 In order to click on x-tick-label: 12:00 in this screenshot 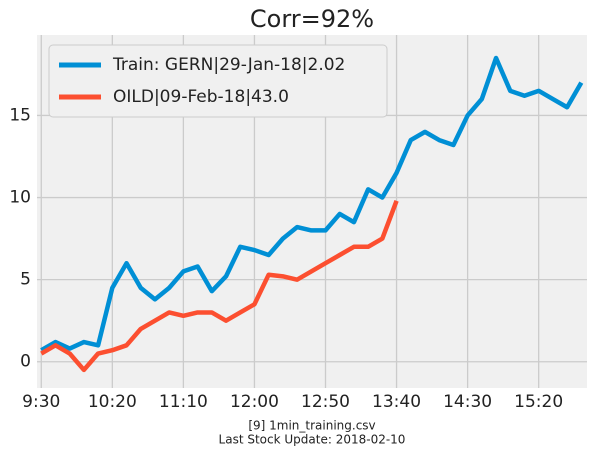, I will do `click(254, 402)`.